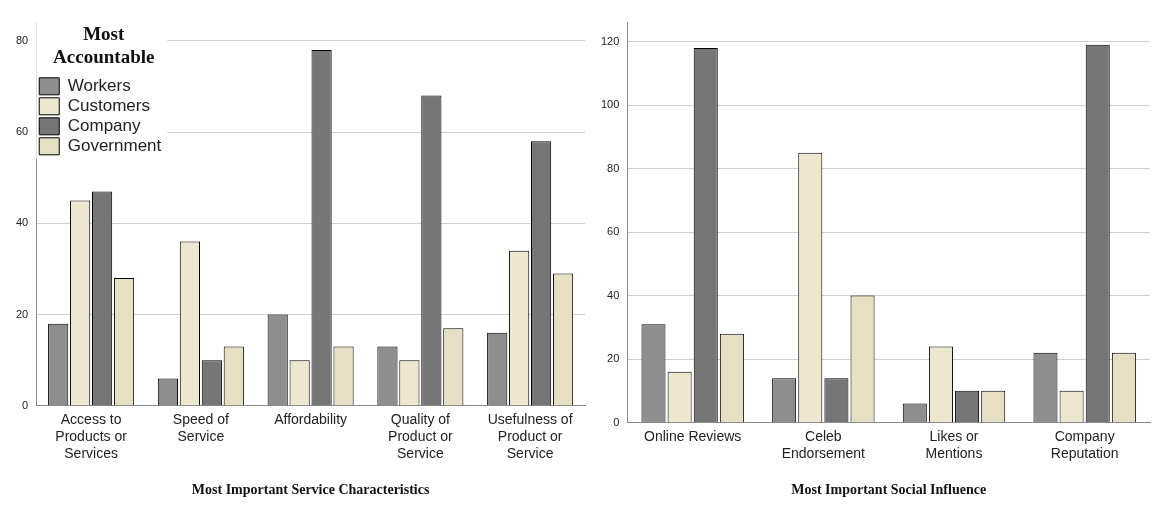 This screenshot has width=1168, height=515. Describe the element at coordinates (104, 45) in the screenshot. I see `legend-title: Most Accountable` at that location.